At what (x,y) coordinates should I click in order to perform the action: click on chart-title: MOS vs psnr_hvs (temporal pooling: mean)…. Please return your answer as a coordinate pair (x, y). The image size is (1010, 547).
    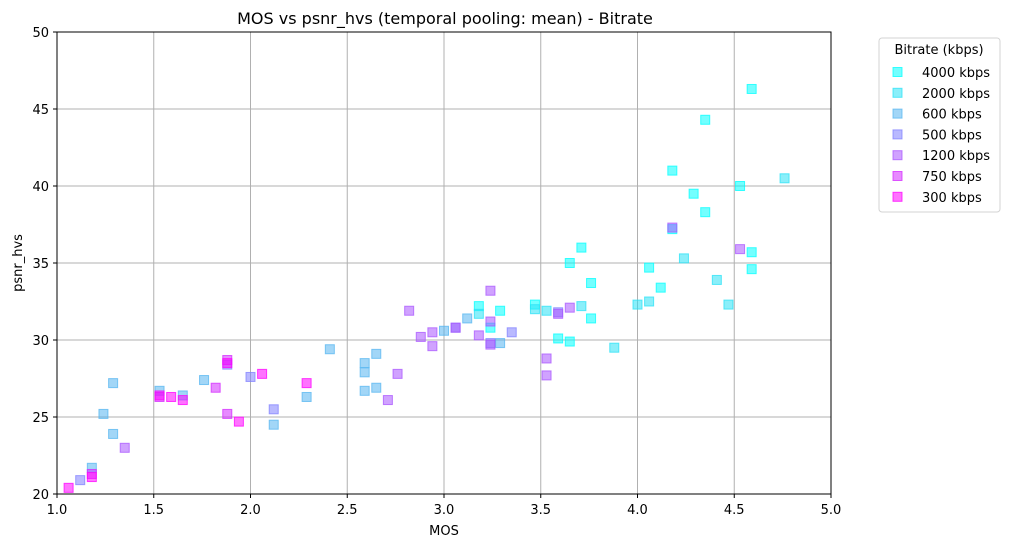
    Looking at the image, I should click on (445, 19).